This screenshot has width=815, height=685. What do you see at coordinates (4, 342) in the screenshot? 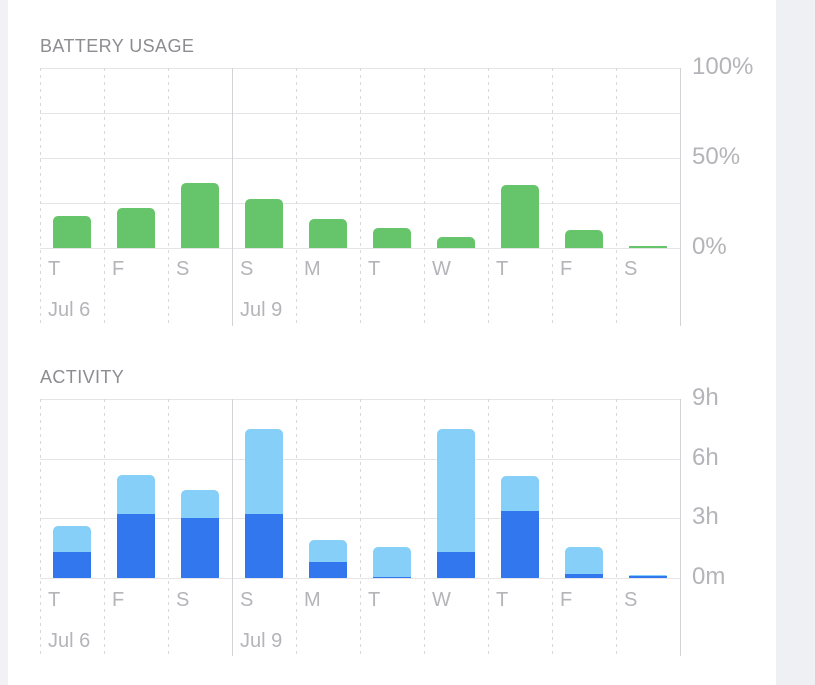
I see `left-page-edge` at bounding box center [4, 342].